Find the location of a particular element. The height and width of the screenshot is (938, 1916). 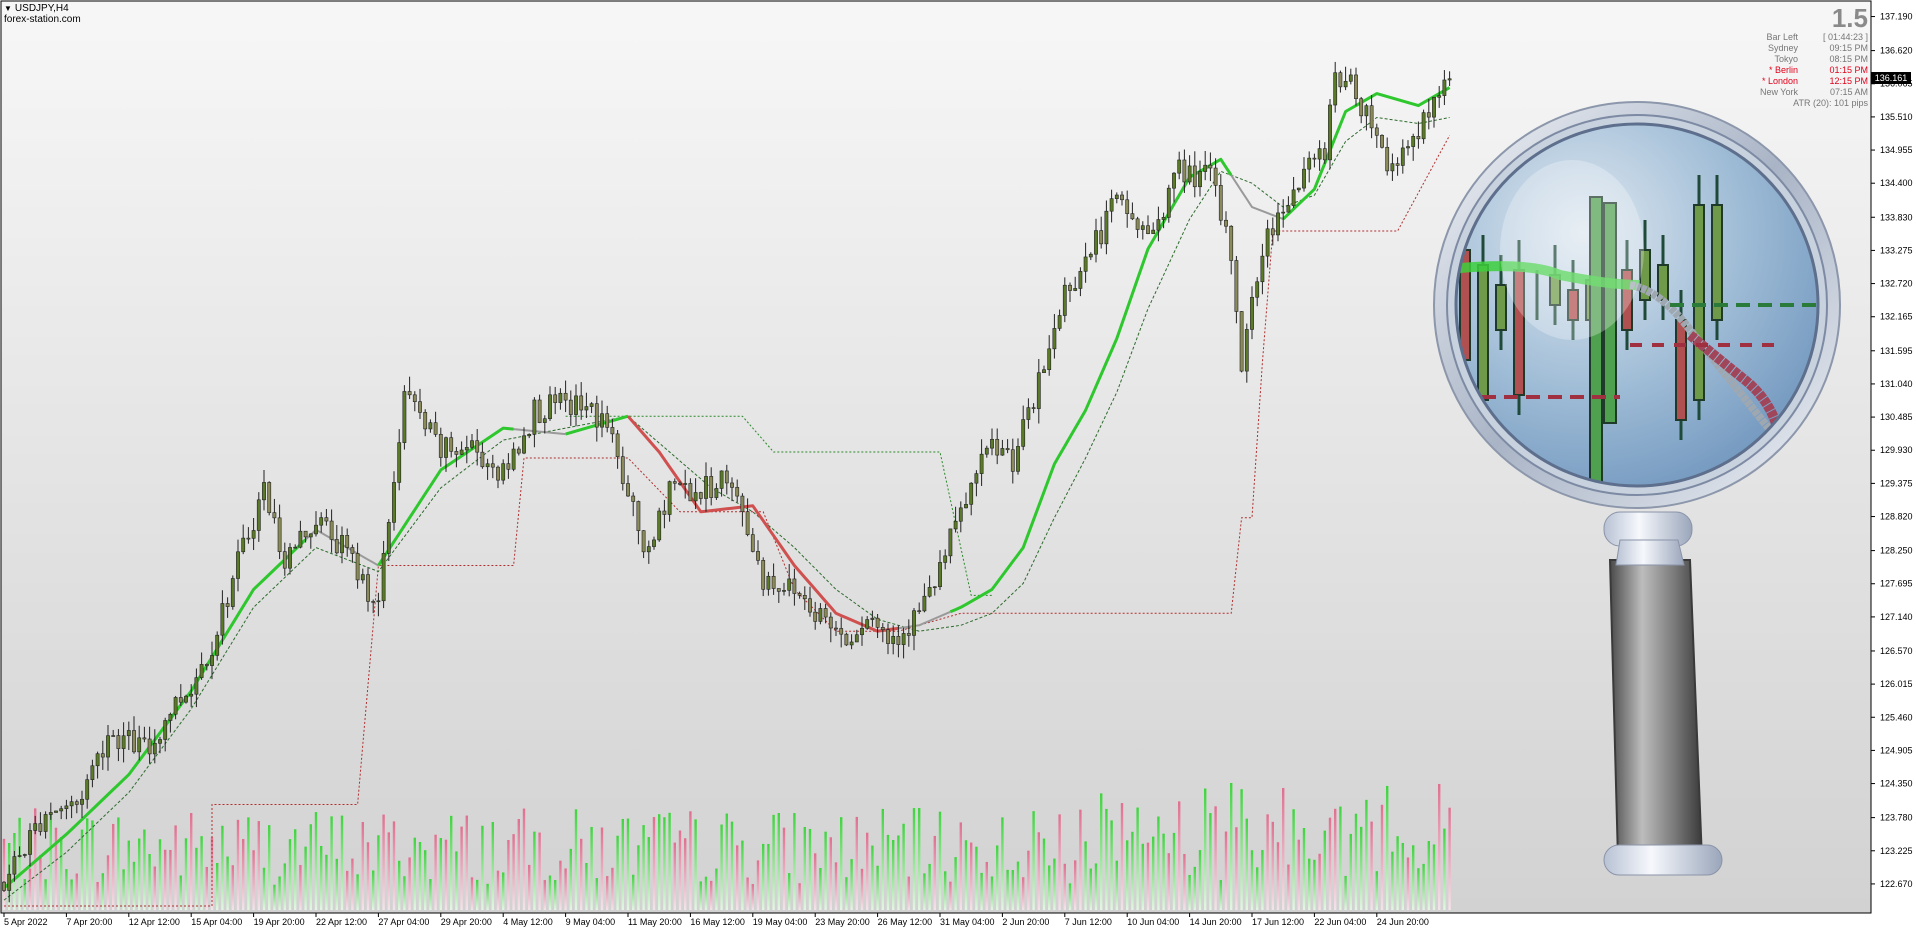

price-tick-label: 122.670 is located at coordinates (1896, 884).